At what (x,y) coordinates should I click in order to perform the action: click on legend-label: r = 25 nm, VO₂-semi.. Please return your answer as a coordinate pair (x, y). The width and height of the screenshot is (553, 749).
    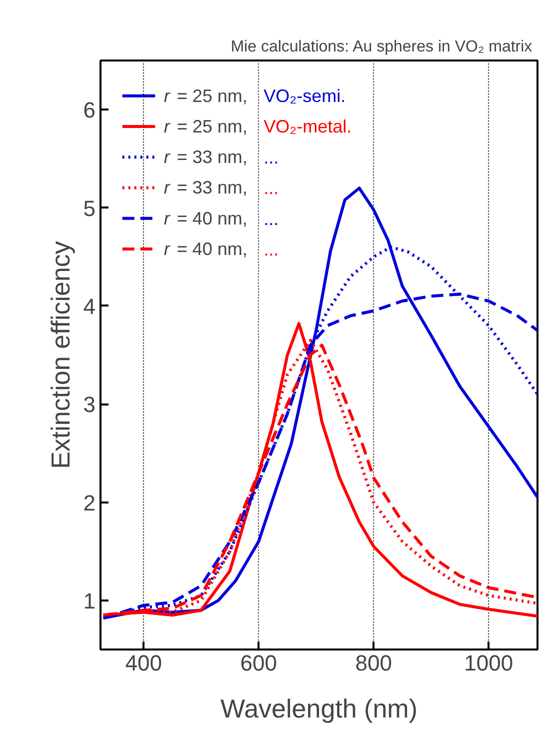
    Looking at the image, I should click on (255, 96).